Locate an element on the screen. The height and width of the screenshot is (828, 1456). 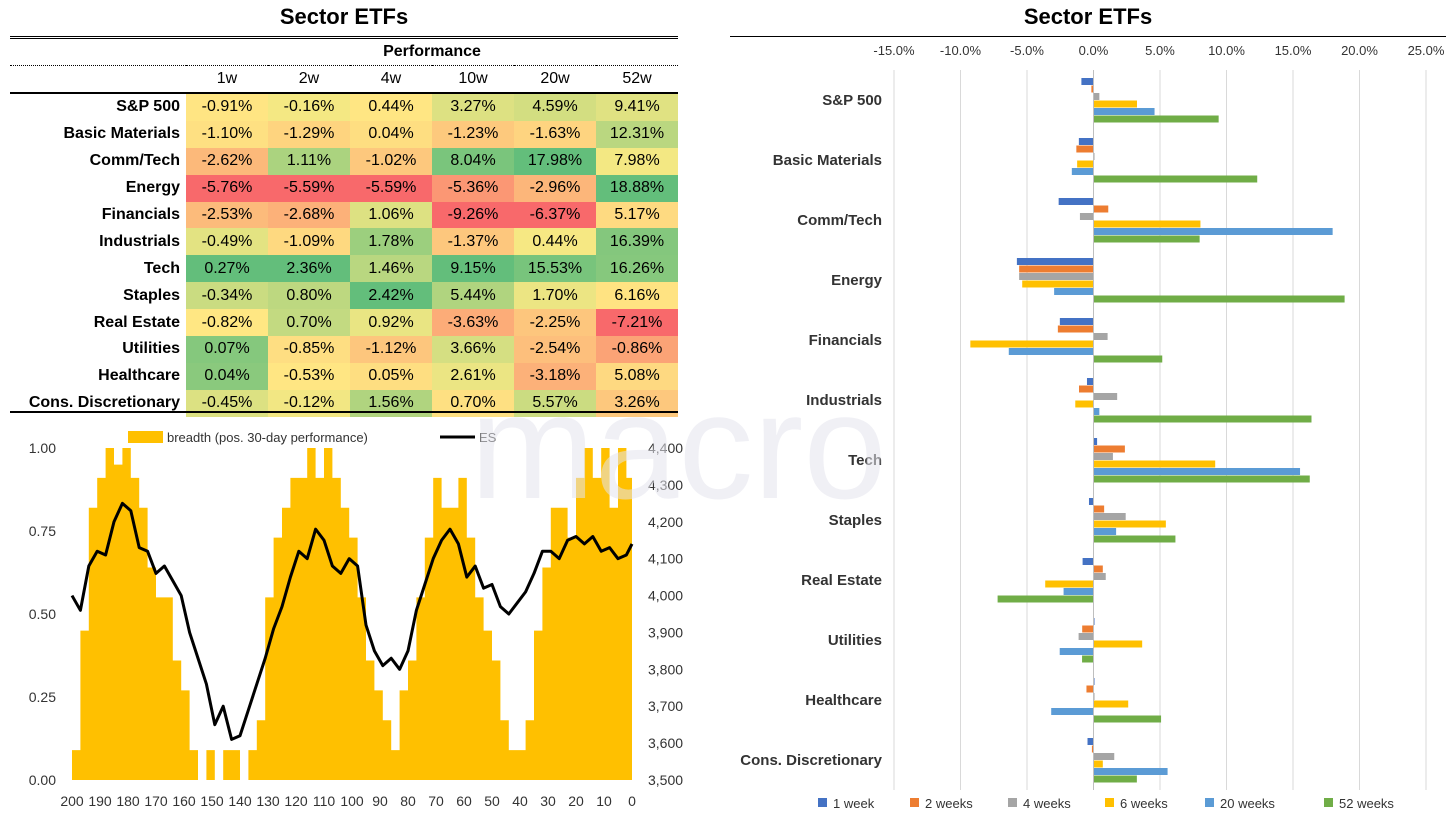
row-label: Tech is located at coordinates (161, 268).